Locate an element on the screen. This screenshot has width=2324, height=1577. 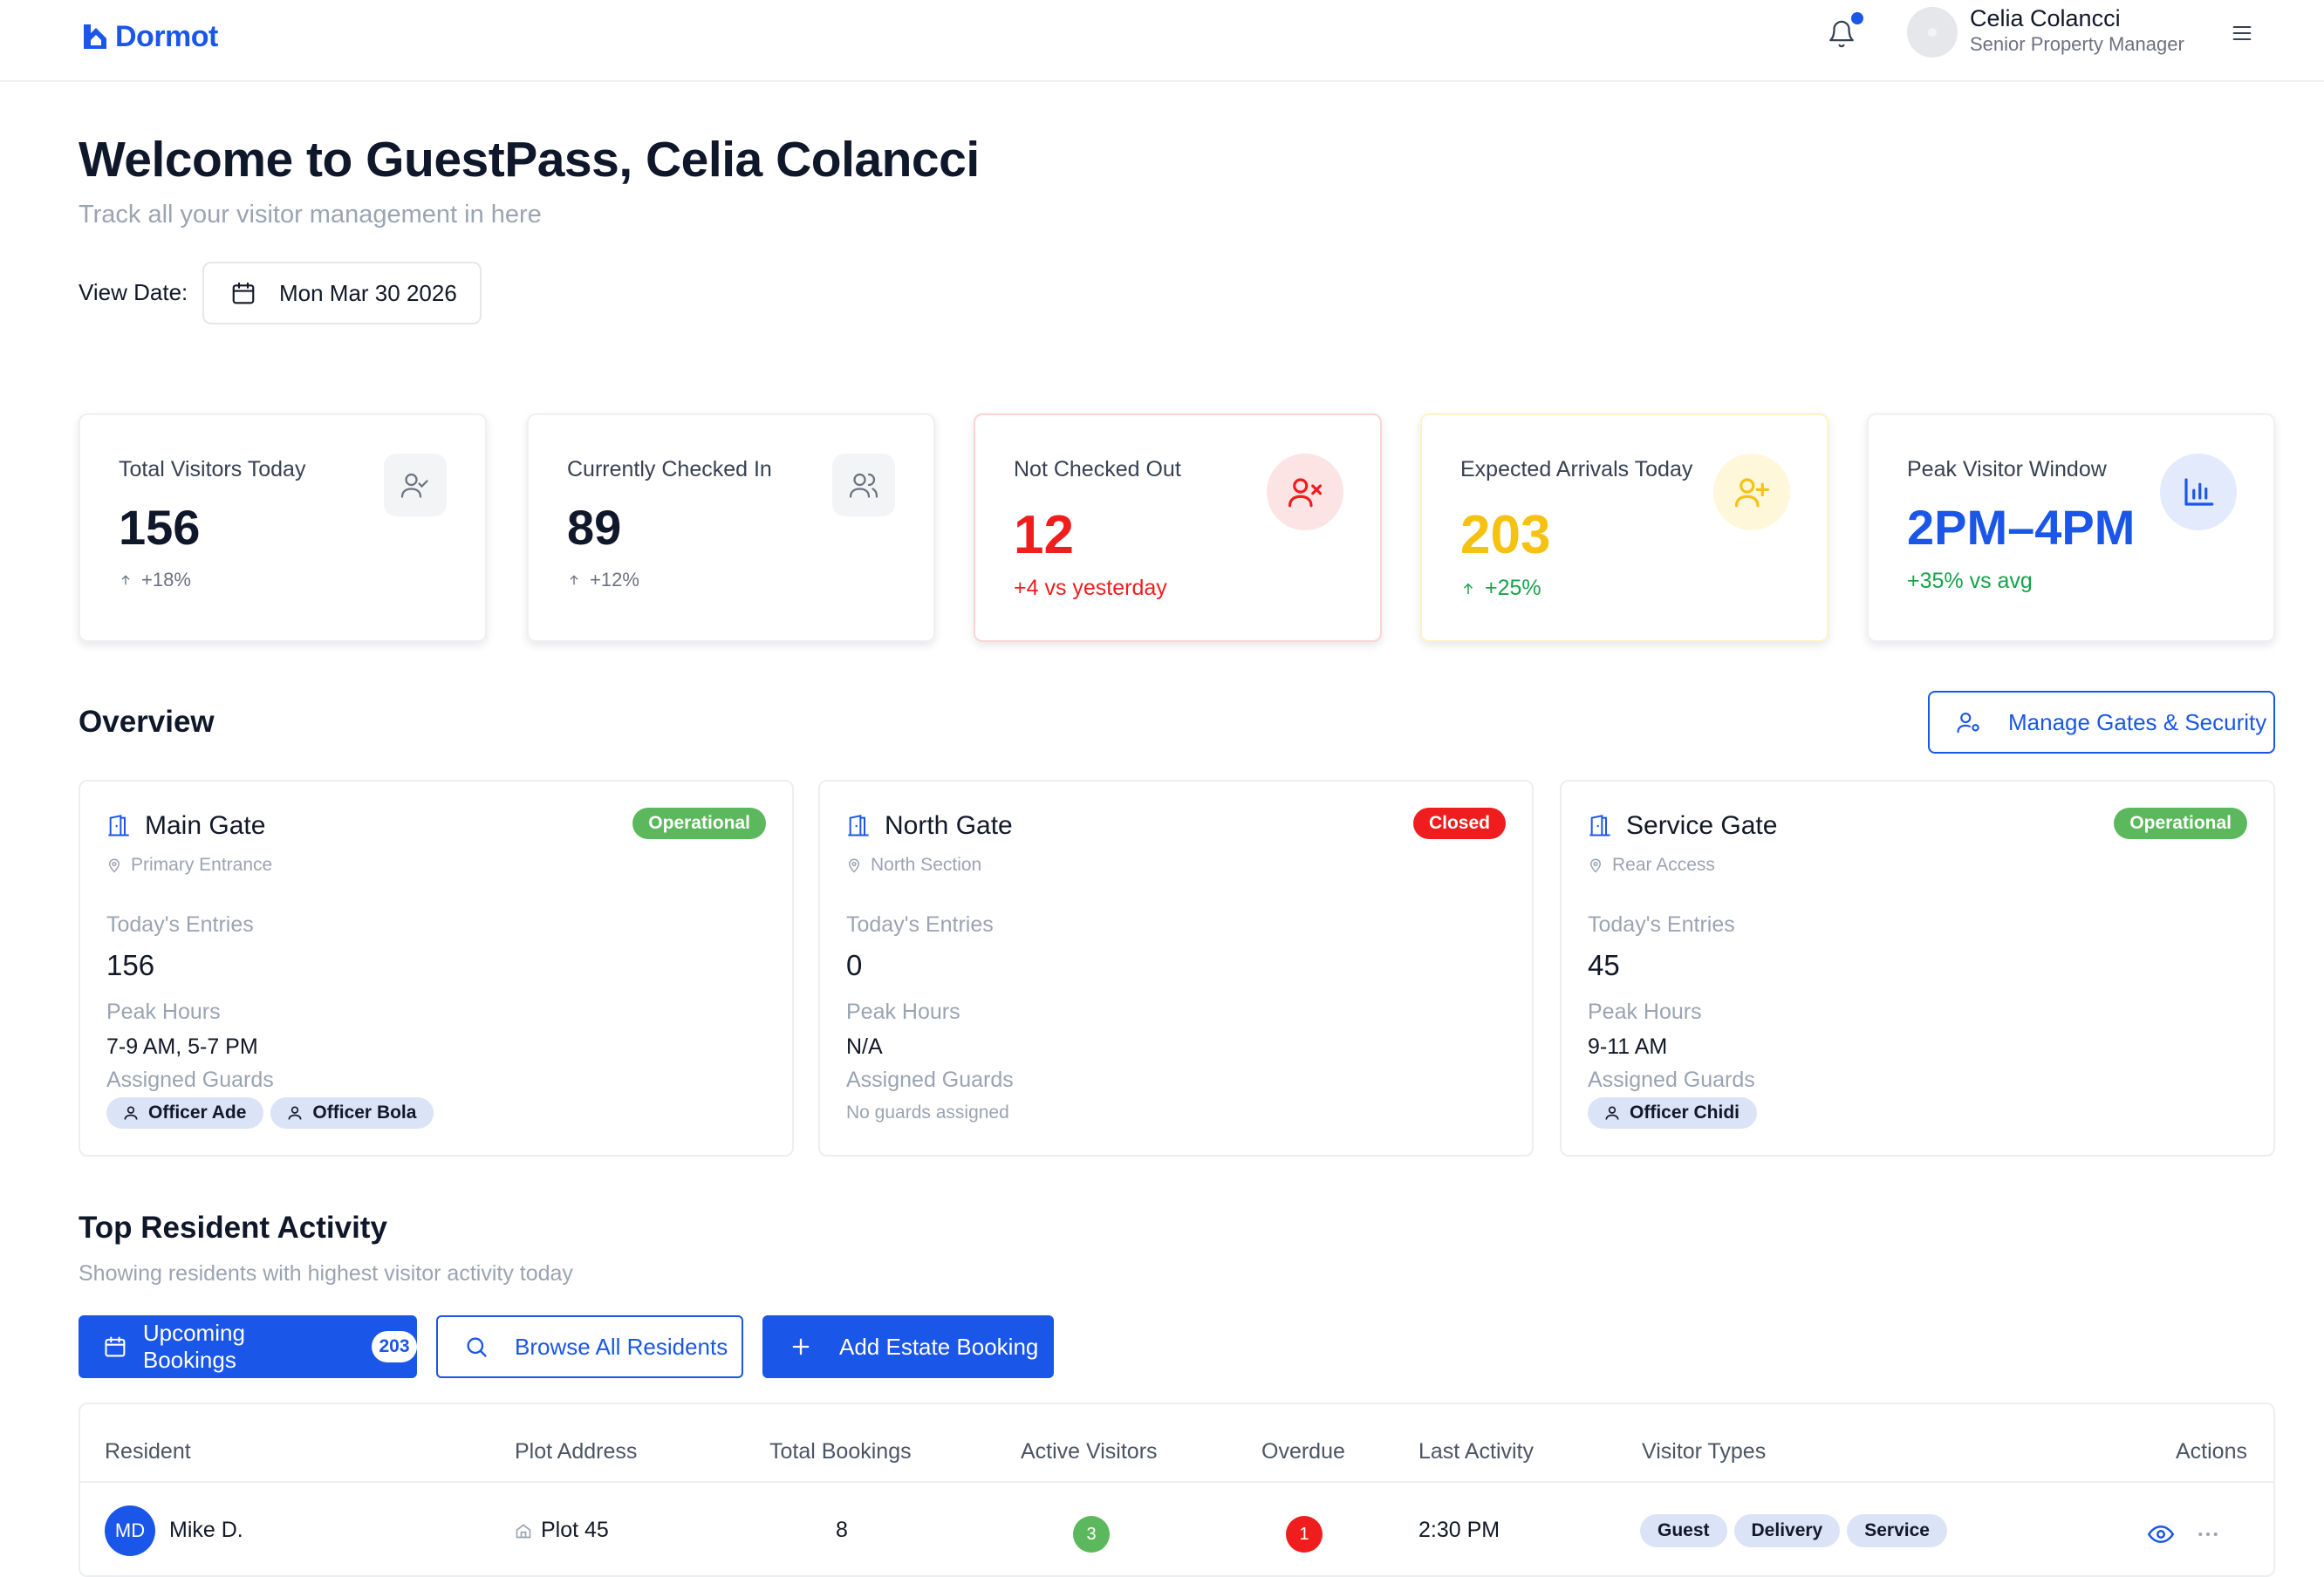
upcoming-bookings-button: Upcoming Bookings 203 is located at coordinates (248, 1346).